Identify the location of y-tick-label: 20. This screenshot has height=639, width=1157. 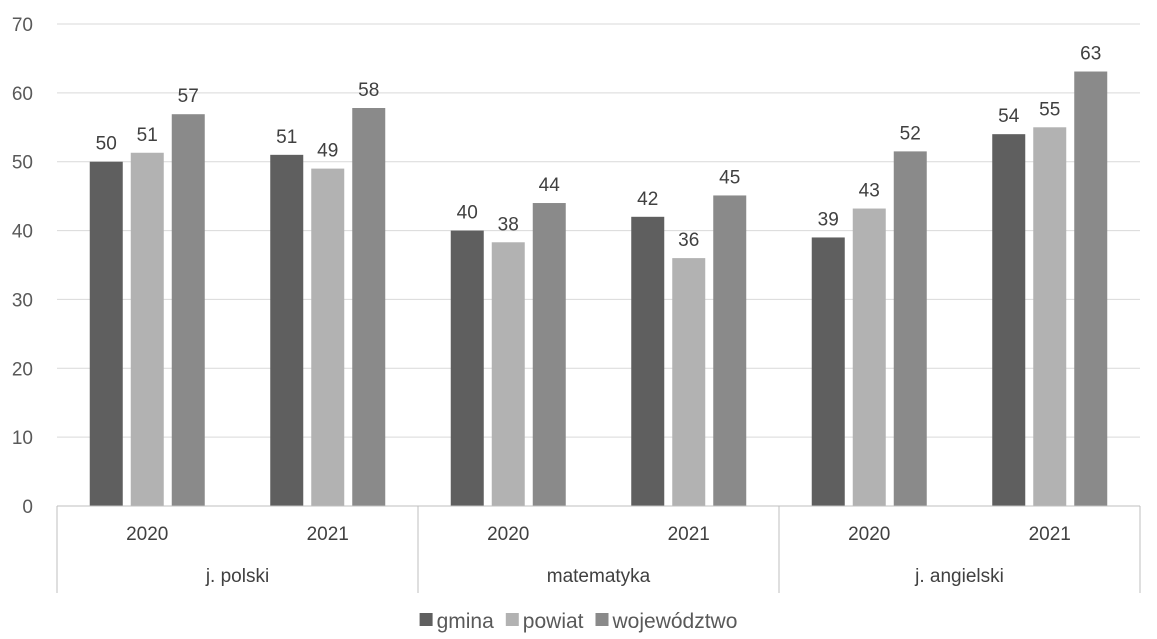
(22, 369).